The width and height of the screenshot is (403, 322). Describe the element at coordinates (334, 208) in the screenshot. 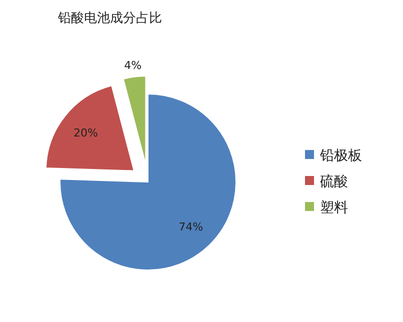

I see `legend-label: 塑料` at that location.